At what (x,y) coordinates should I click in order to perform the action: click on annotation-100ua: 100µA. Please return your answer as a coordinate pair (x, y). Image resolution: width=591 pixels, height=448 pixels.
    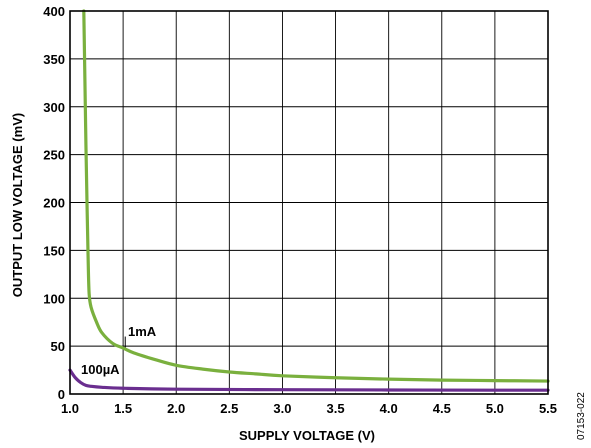
    Looking at the image, I should click on (100, 369).